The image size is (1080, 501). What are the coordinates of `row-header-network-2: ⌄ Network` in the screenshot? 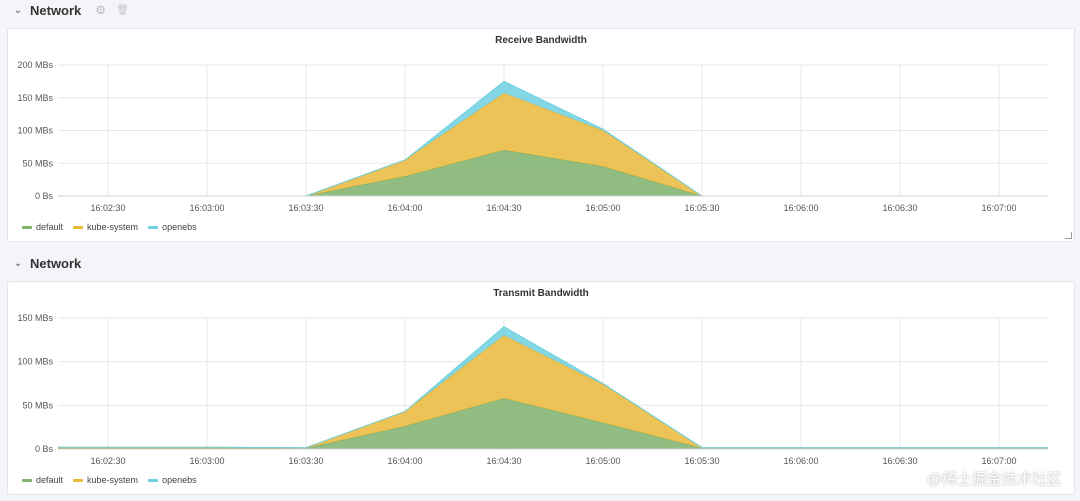 It's located at (47, 263).